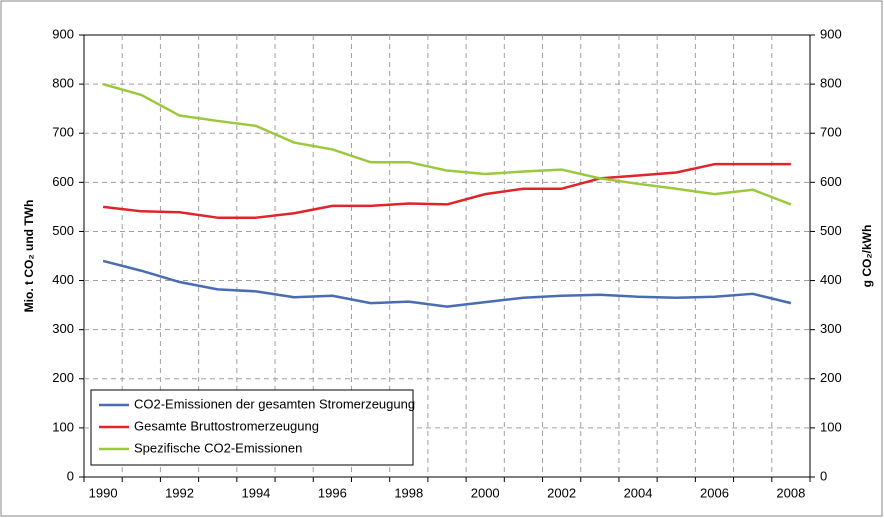 The image size is (884, 518). Describe the element at coordinates (408, 492) in the screenshot. I see `x-tick-label: 1998` at that location.